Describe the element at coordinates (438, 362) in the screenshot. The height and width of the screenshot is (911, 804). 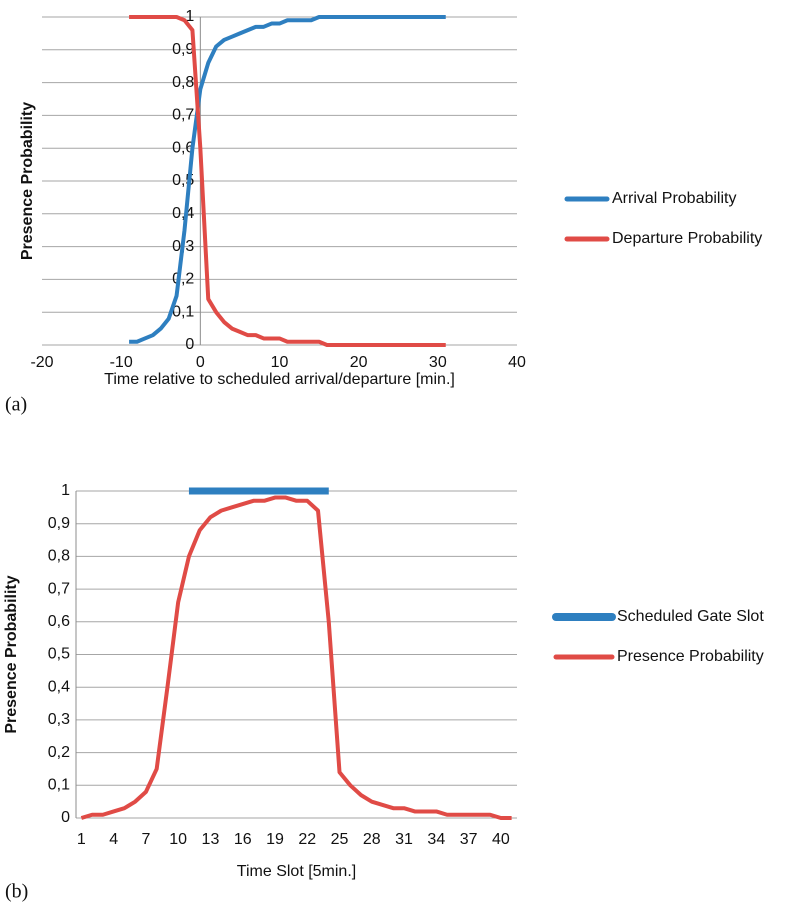
I see `x-tick-label: 30` at that location.